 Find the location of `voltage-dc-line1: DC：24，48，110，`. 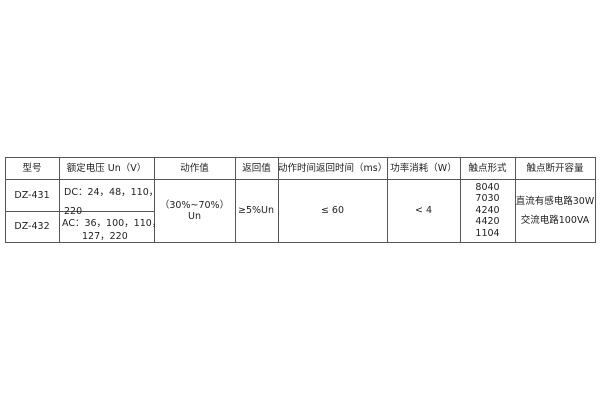

voltage-dc-line1: DC：24，48，110， is located at coordinates (111, 192).